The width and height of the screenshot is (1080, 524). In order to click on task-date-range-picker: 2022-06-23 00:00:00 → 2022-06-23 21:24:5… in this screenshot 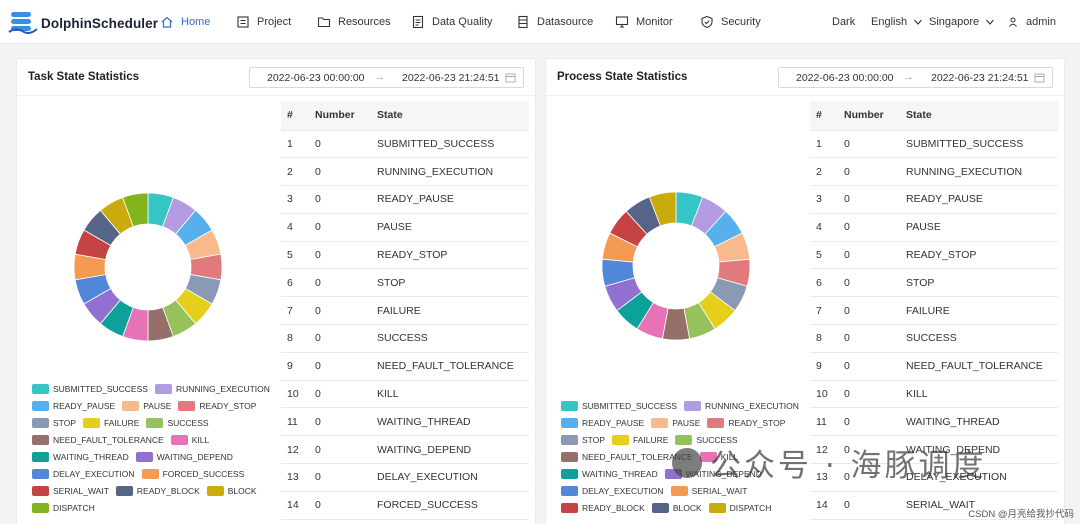, I will do `click(386, 77)`.